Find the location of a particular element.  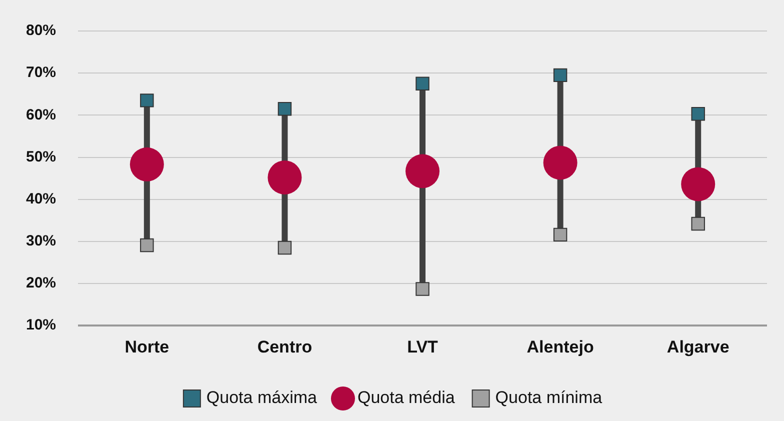

legend-label: Quota média is located at coordinates (406, 398).